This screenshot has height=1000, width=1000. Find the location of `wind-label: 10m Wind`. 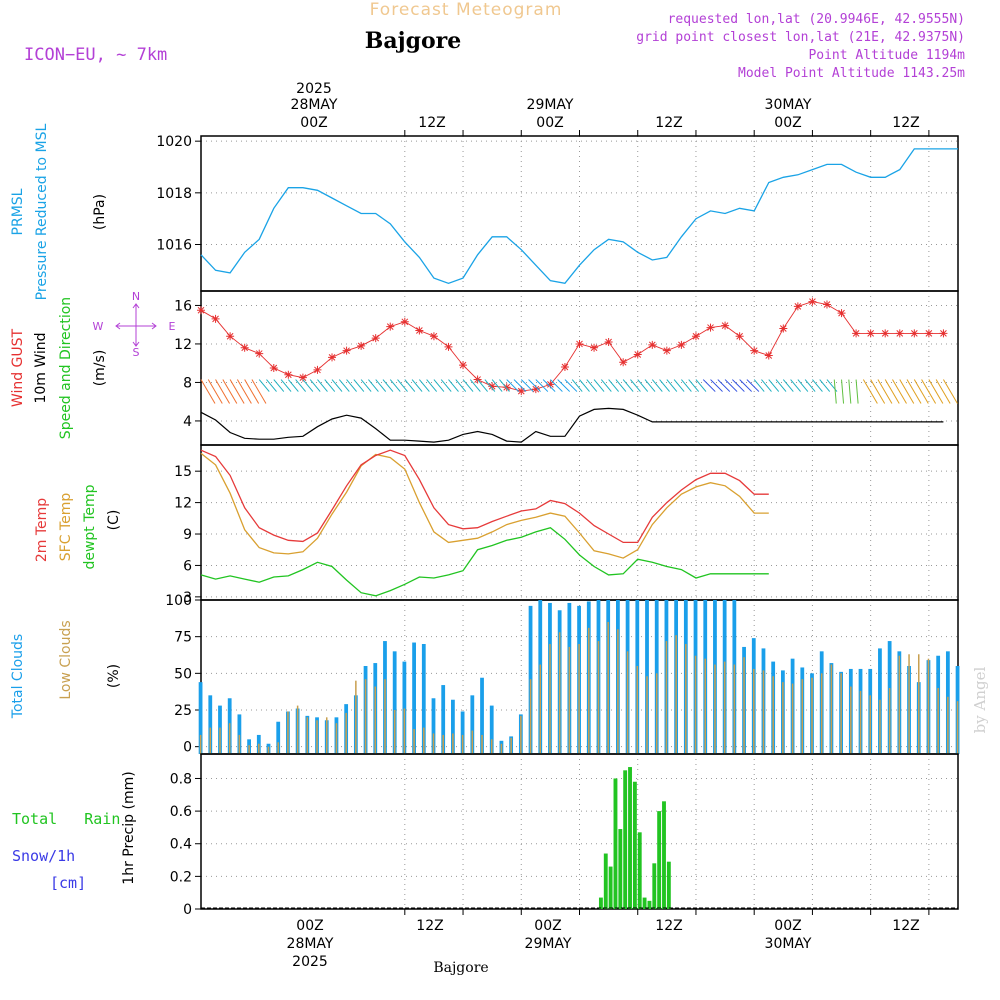

wind-label: 10m Wind is located at coordinates (41, 367).